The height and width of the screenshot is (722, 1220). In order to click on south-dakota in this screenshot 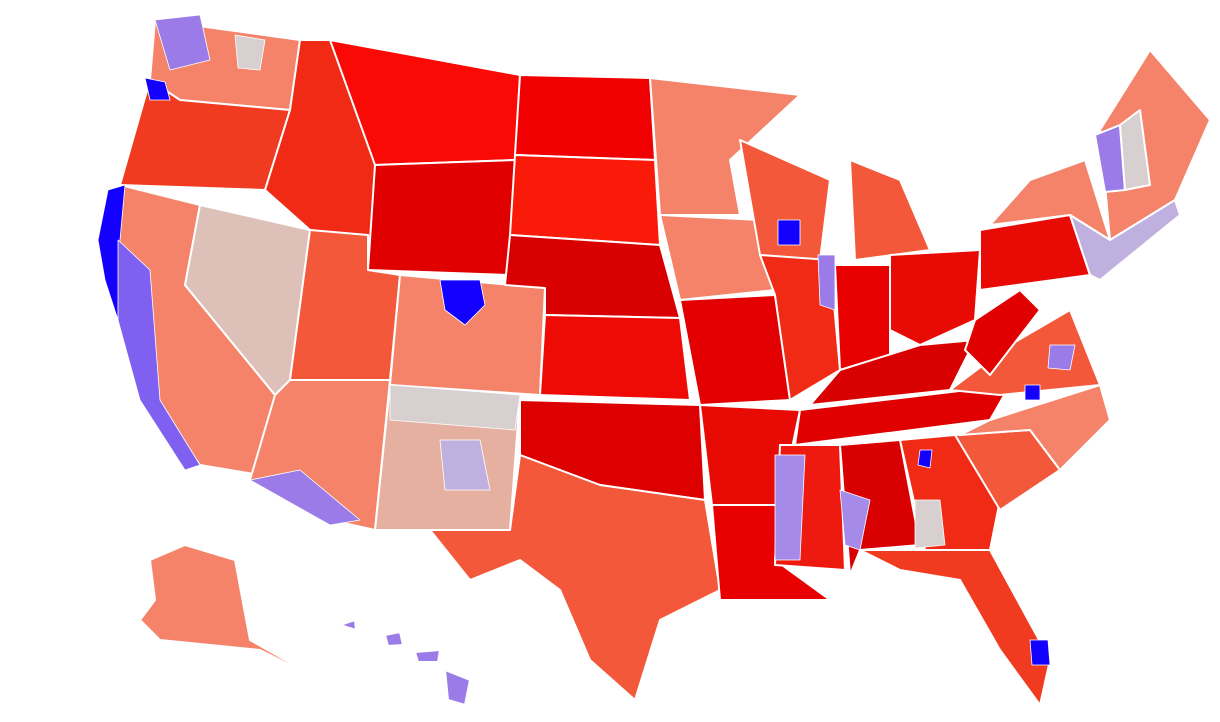, I will do `click(585, 200)`.